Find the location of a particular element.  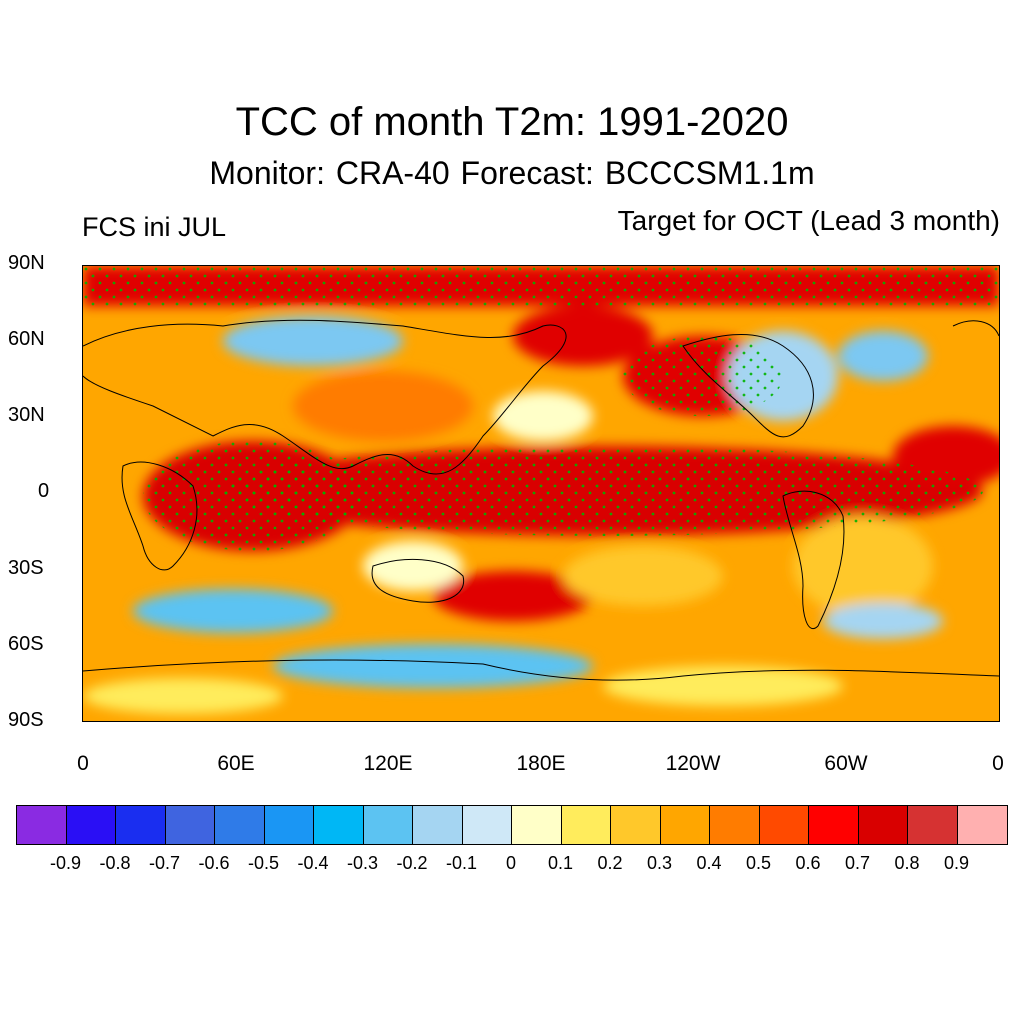

stipple-tropics is located at coordinates (603, 491).